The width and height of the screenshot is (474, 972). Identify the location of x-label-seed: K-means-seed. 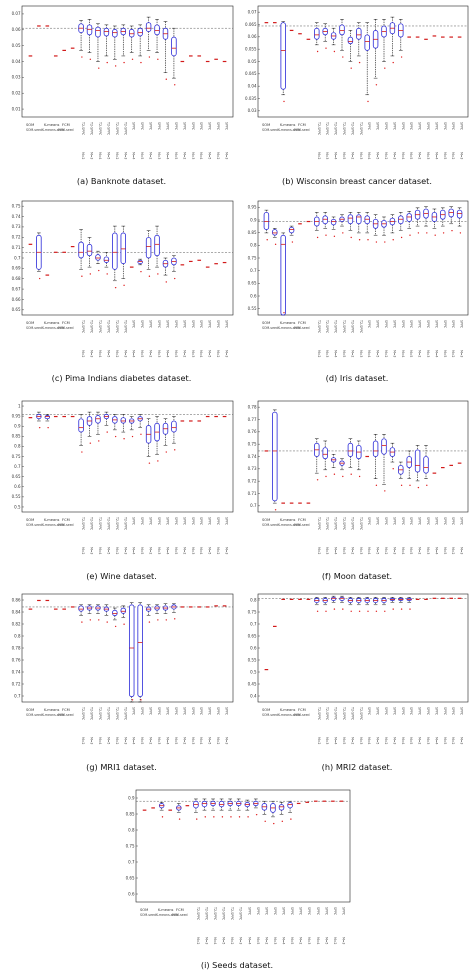
(53, 328).